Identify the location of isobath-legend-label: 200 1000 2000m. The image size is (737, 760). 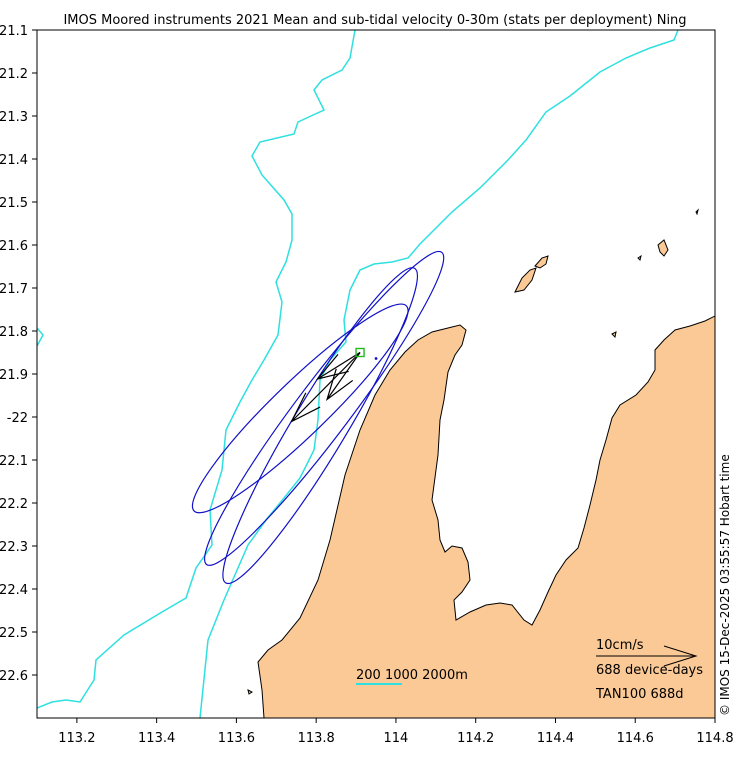
(412, 675).